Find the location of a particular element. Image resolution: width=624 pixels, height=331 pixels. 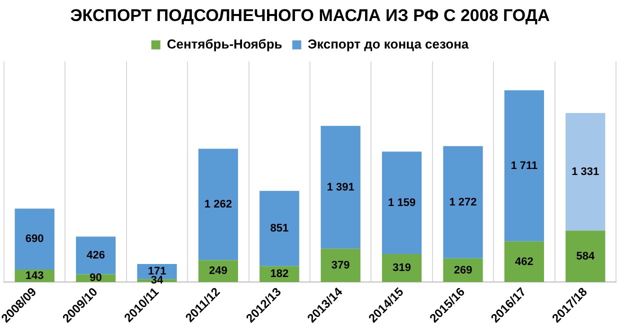

data-label: 269 is located at coordinates (463, 270).